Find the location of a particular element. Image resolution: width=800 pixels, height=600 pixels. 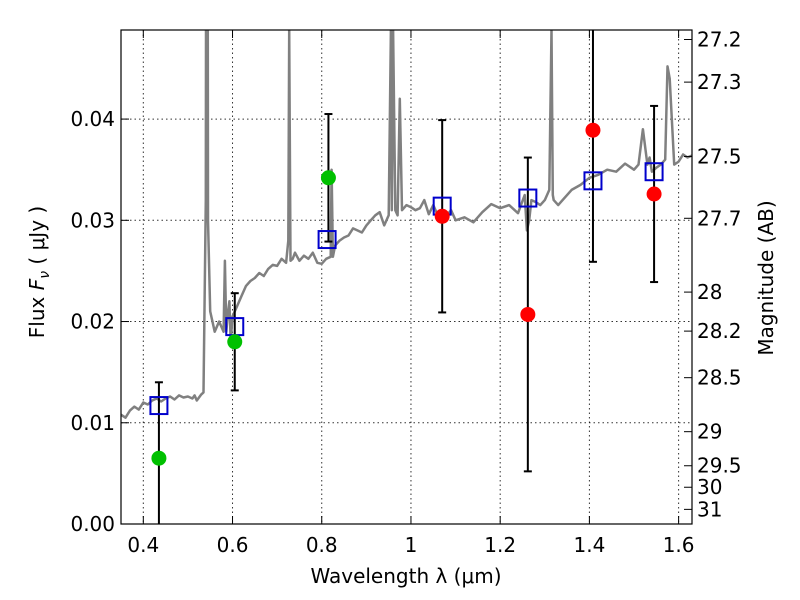

y2-tick-label: 27.7 is located at coordinates (719, 218).